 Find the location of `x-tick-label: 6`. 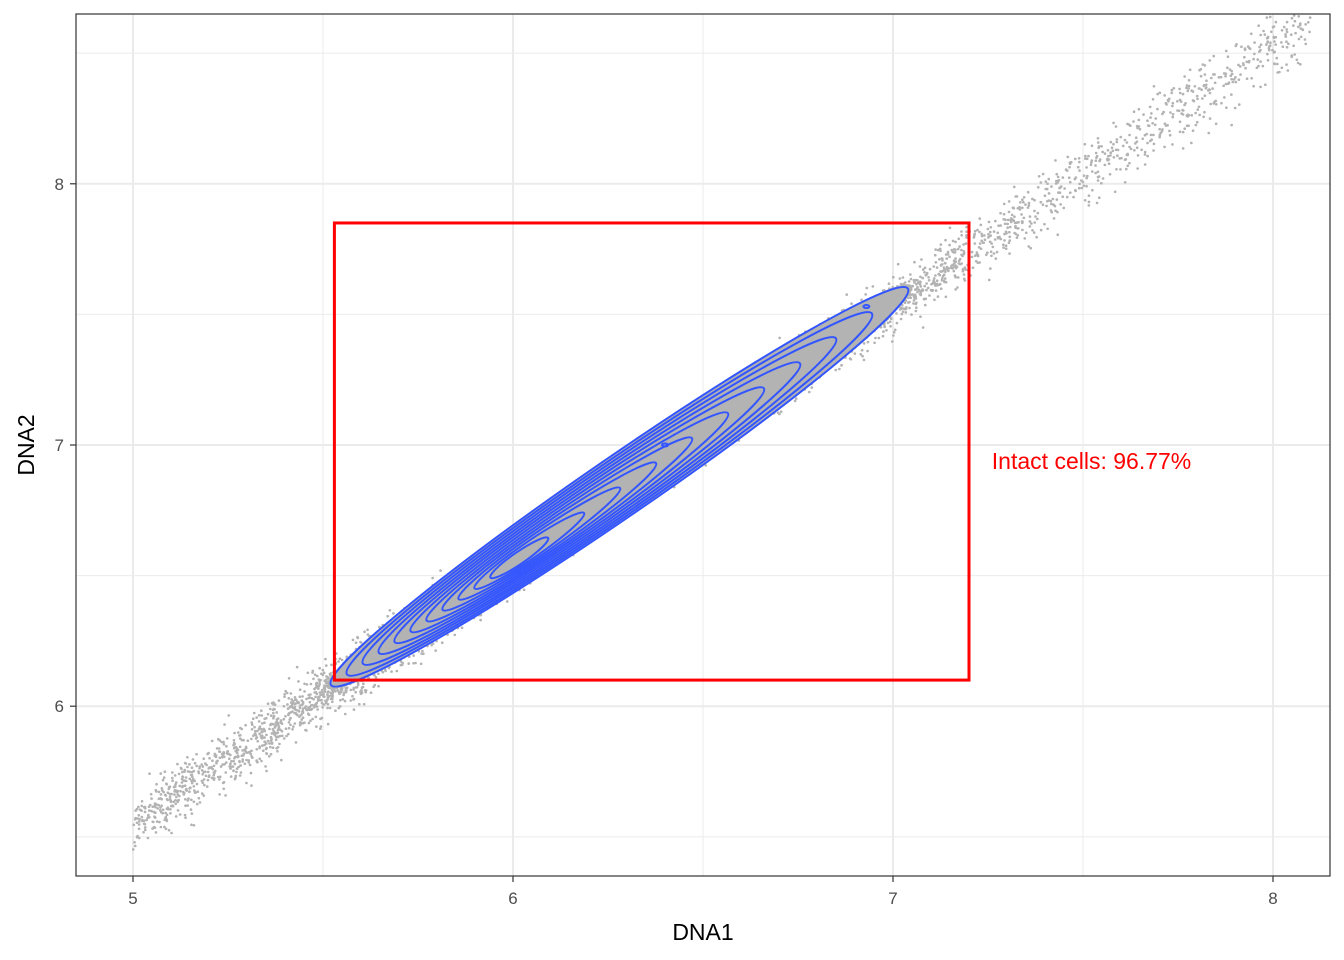

x-tick-label: 6 is located at coordinates (512, 898).